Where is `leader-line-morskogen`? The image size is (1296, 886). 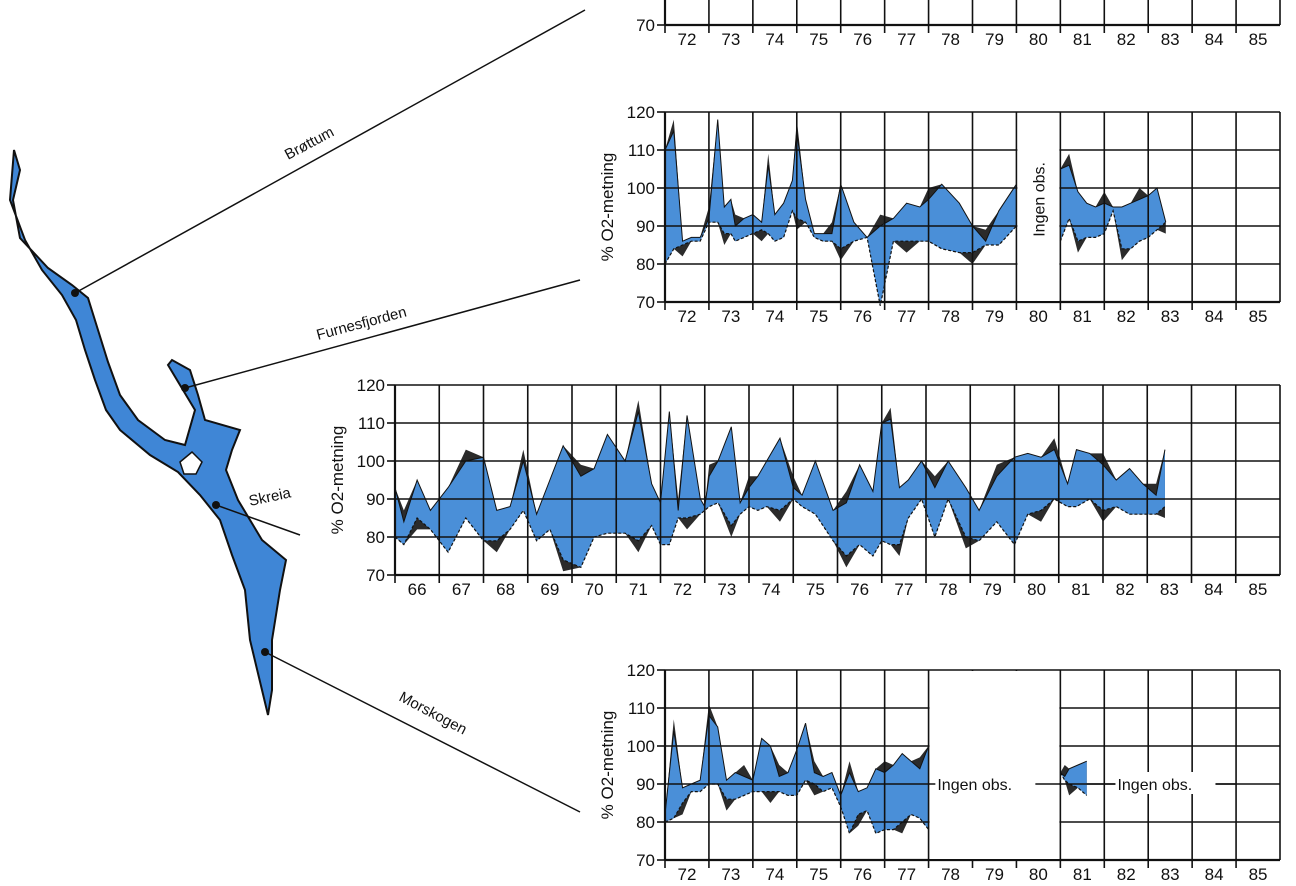 leader-line-morskogen is located at coordinates (422, 732).